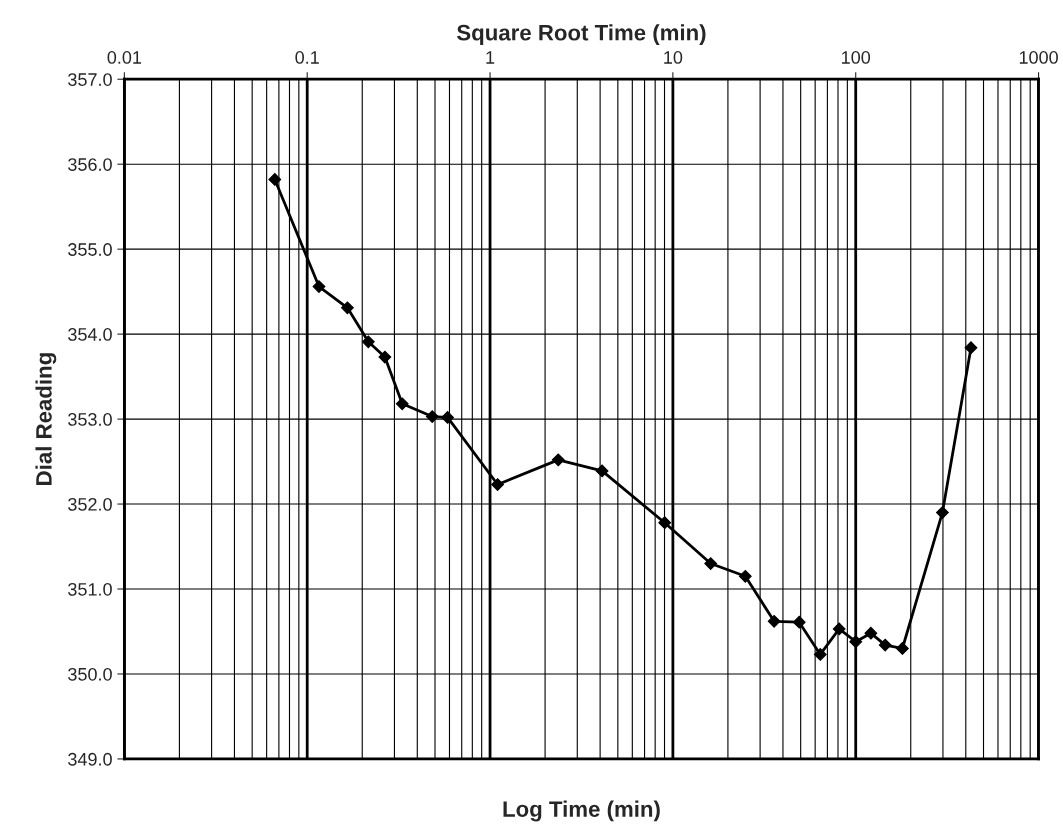  What do you see at coordinates (856, 57) in the screenshot?
I see `x-tick-label: 100` at bounding box center [856, 57].